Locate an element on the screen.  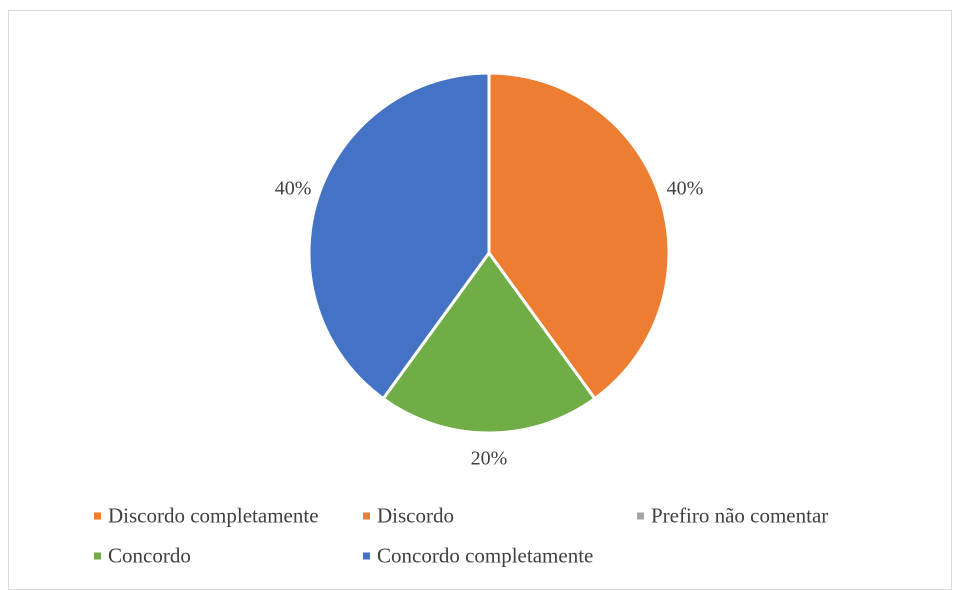
data-label-discordo: 40% is located at coordinates (685, 188).